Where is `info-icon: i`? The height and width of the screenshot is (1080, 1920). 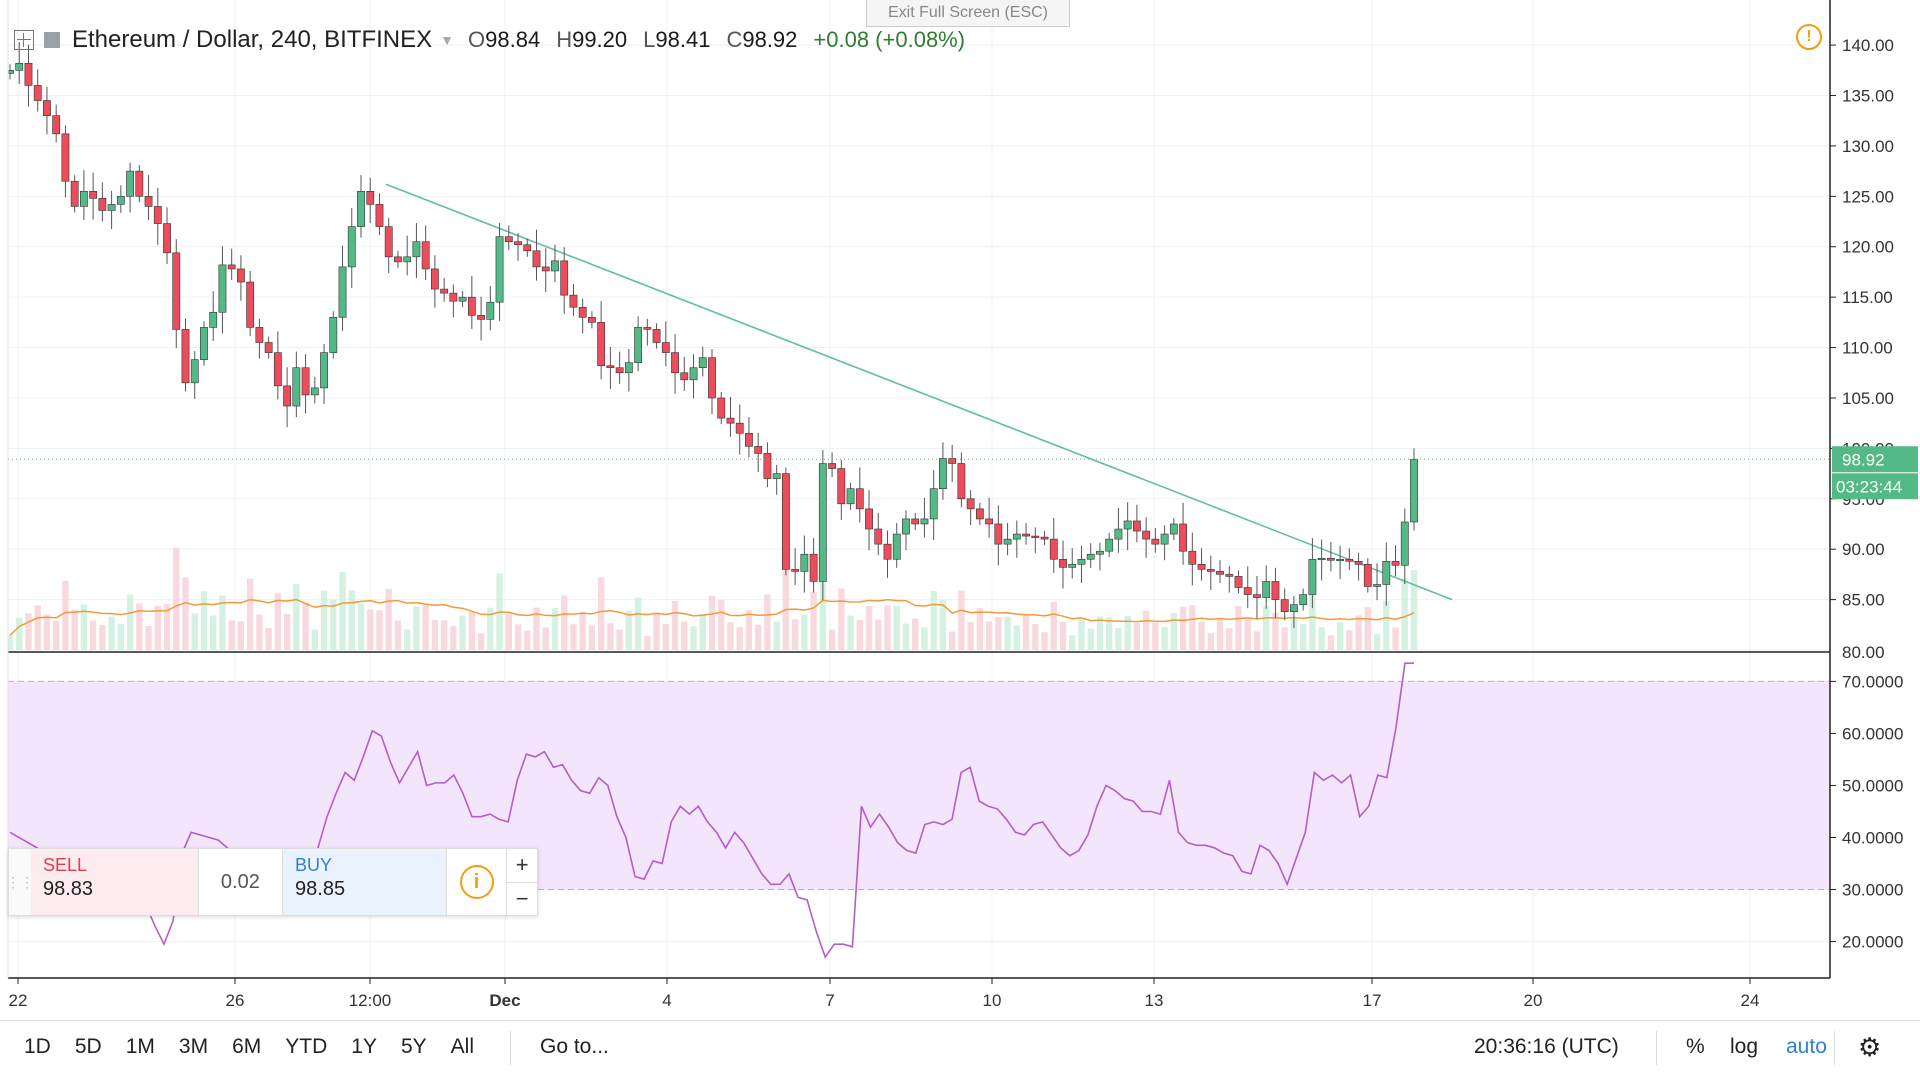
info-icon: i is located at coordinates (476, 882).